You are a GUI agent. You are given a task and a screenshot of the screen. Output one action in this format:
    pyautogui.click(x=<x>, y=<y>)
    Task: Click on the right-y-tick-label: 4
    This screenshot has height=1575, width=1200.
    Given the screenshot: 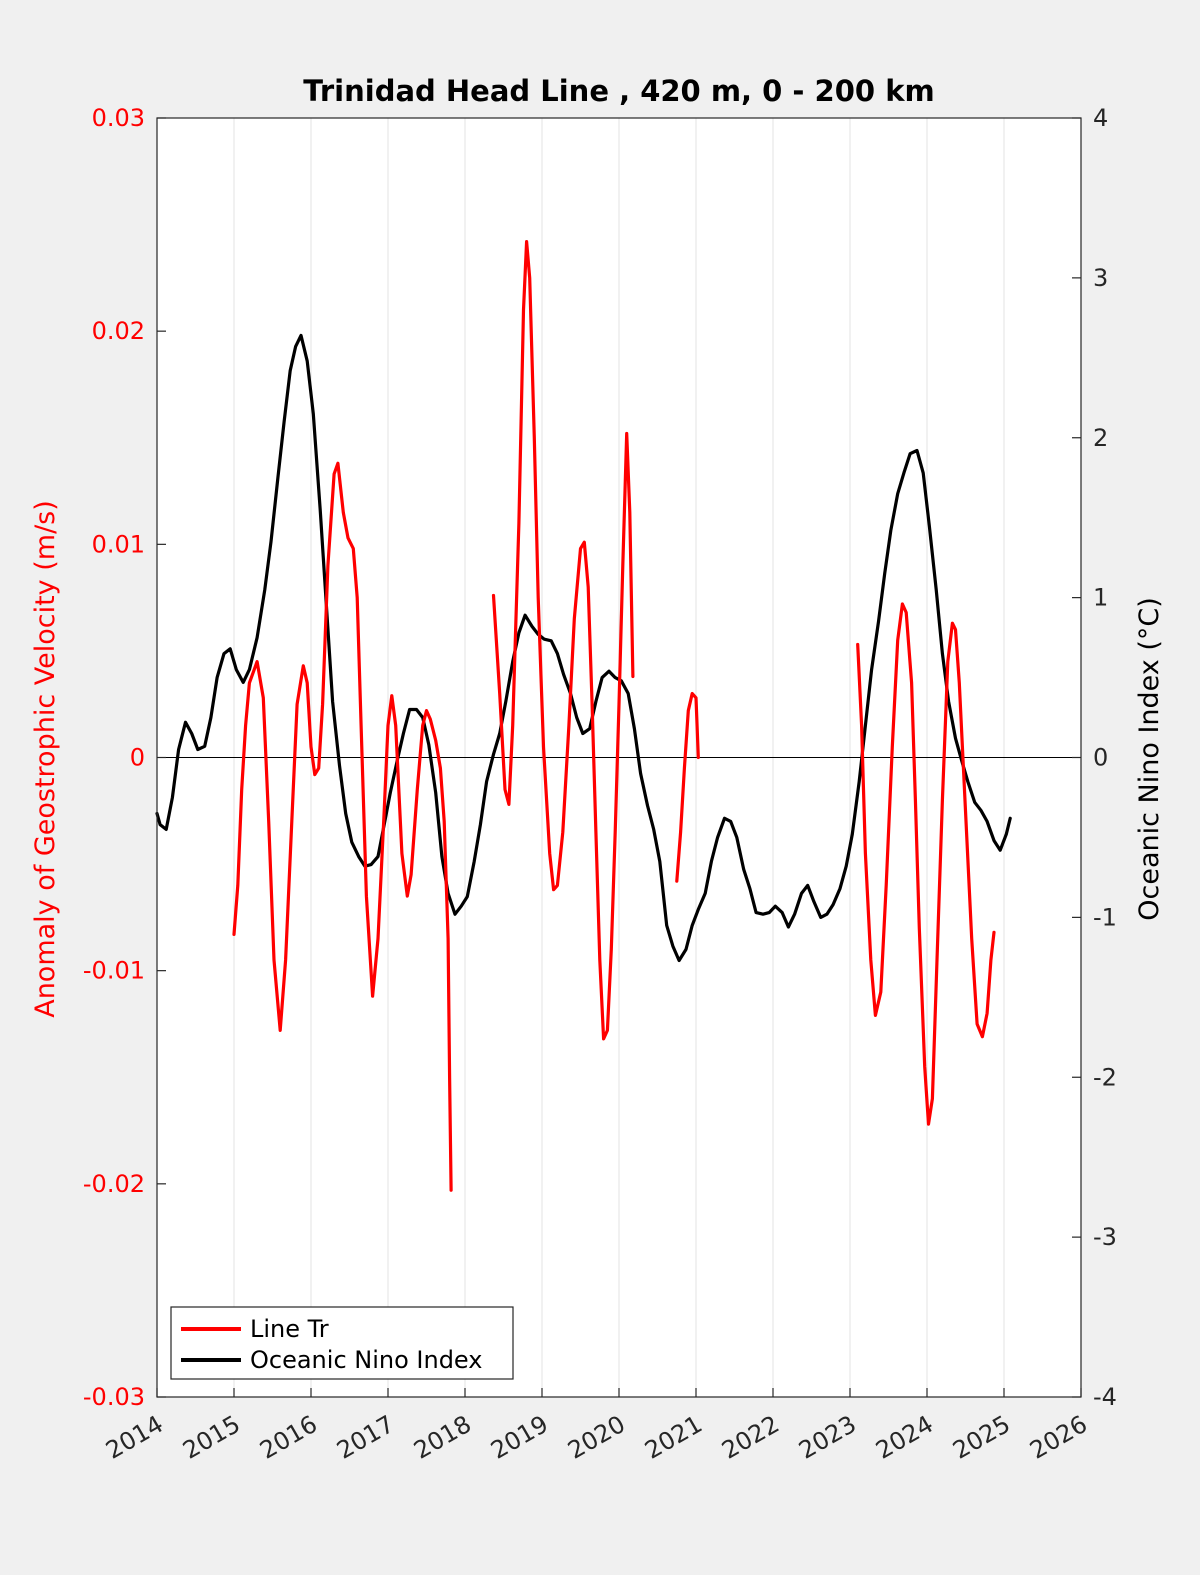 What is the action you would take?
    pyautogui.click(x=1100, y=118)
    